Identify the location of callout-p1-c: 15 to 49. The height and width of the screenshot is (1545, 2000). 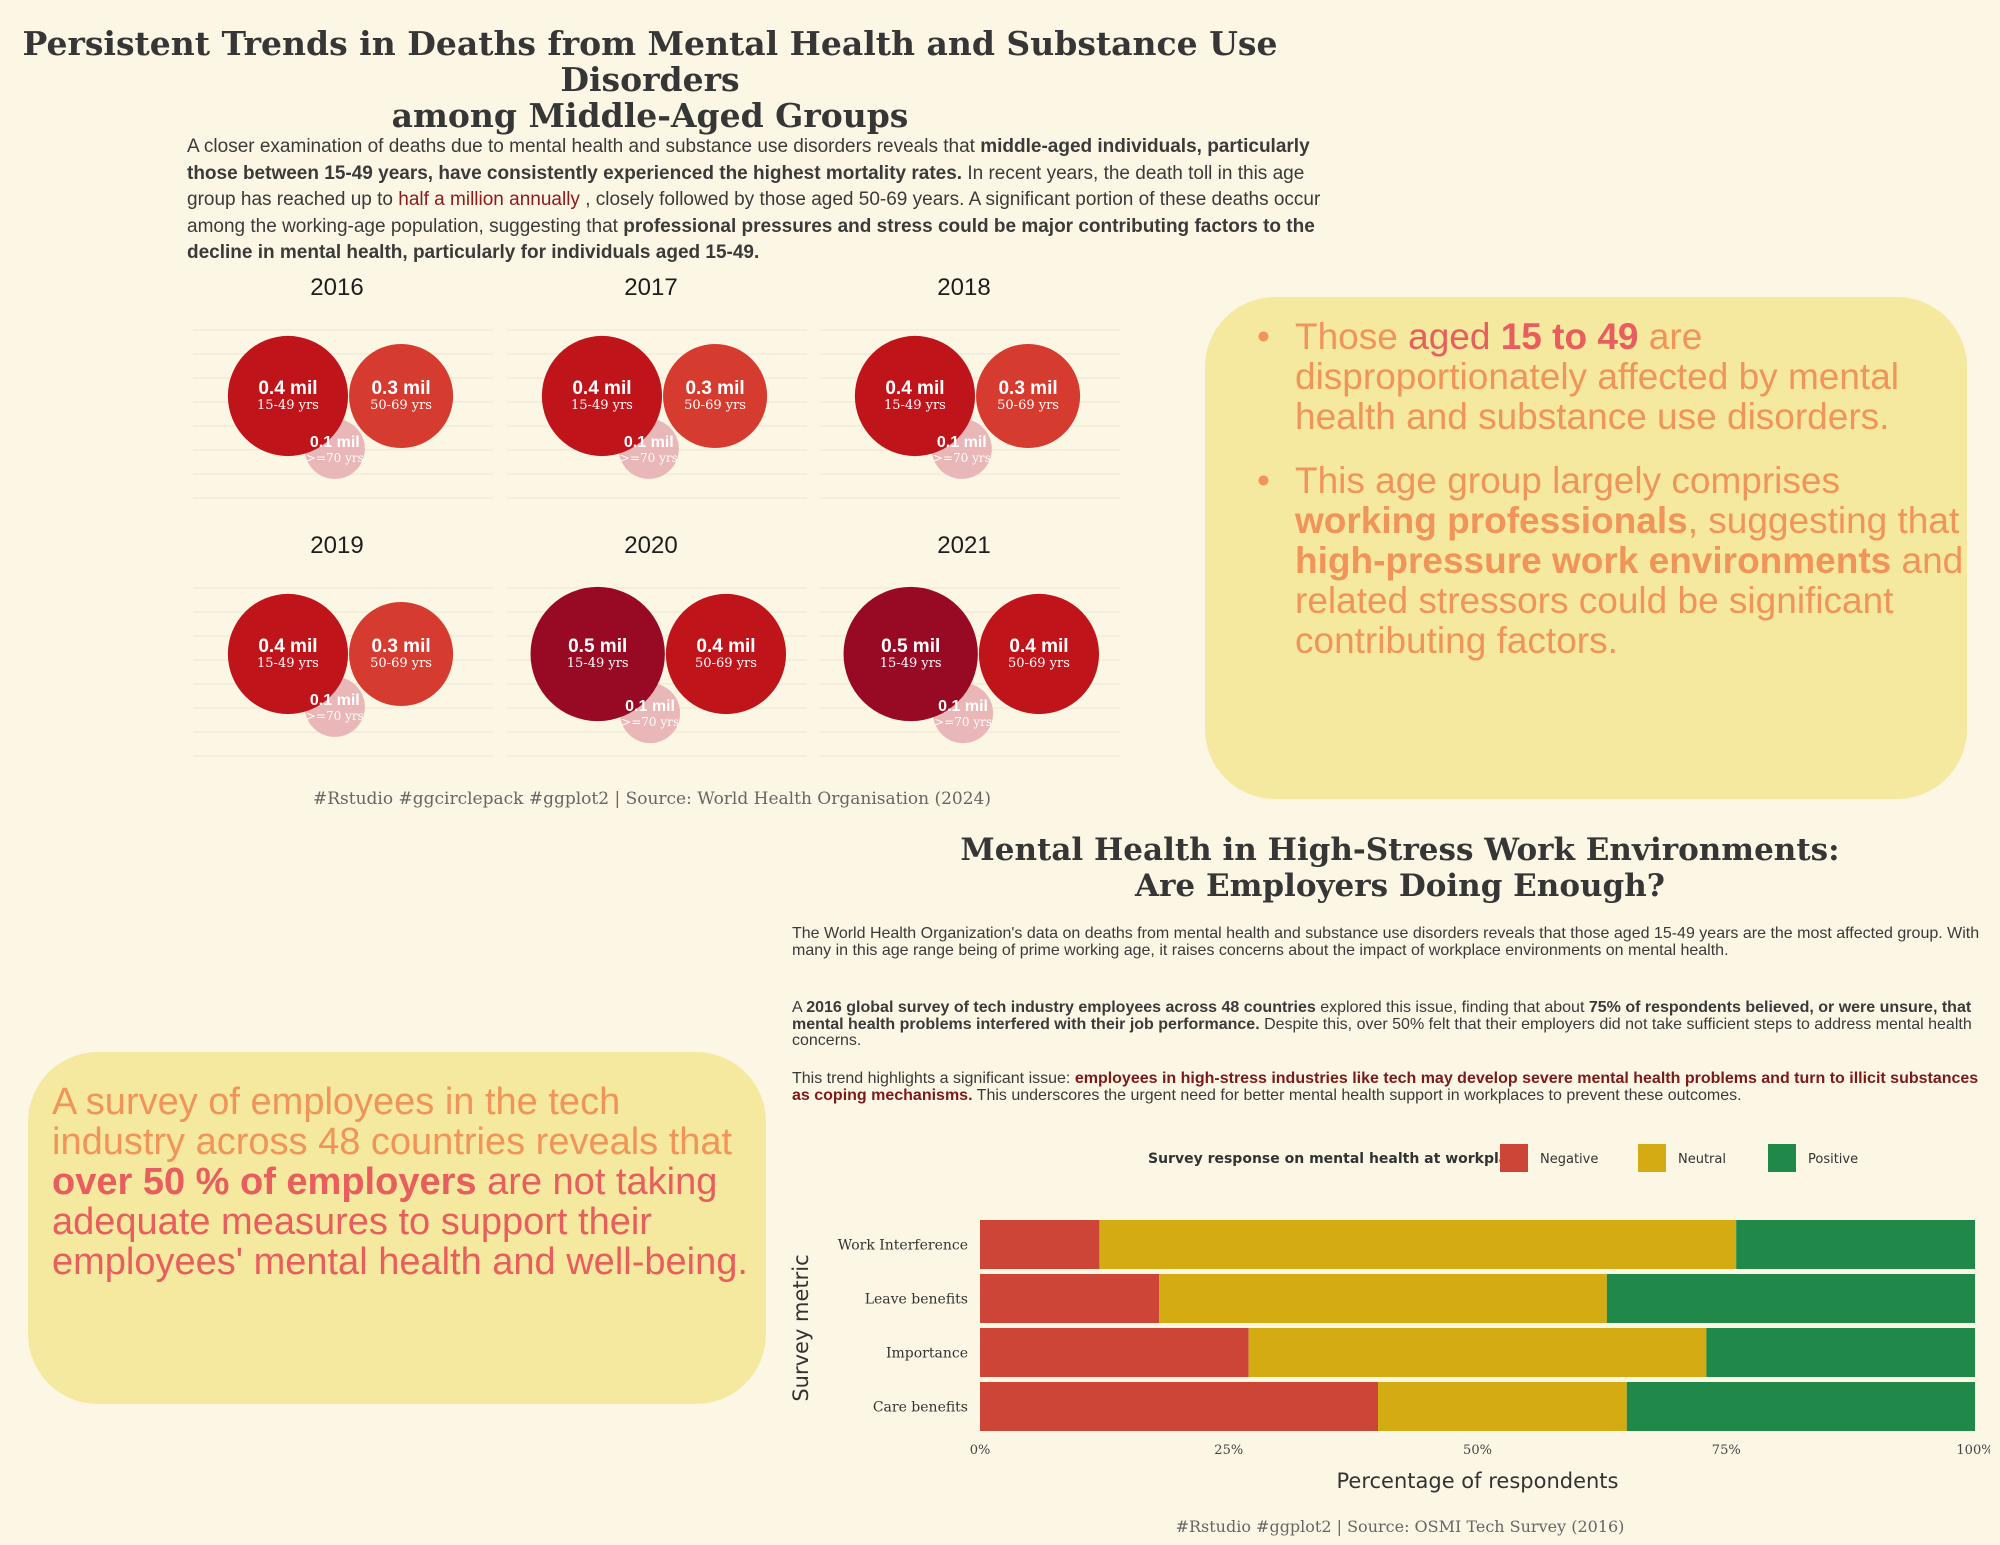
(1569, 336).